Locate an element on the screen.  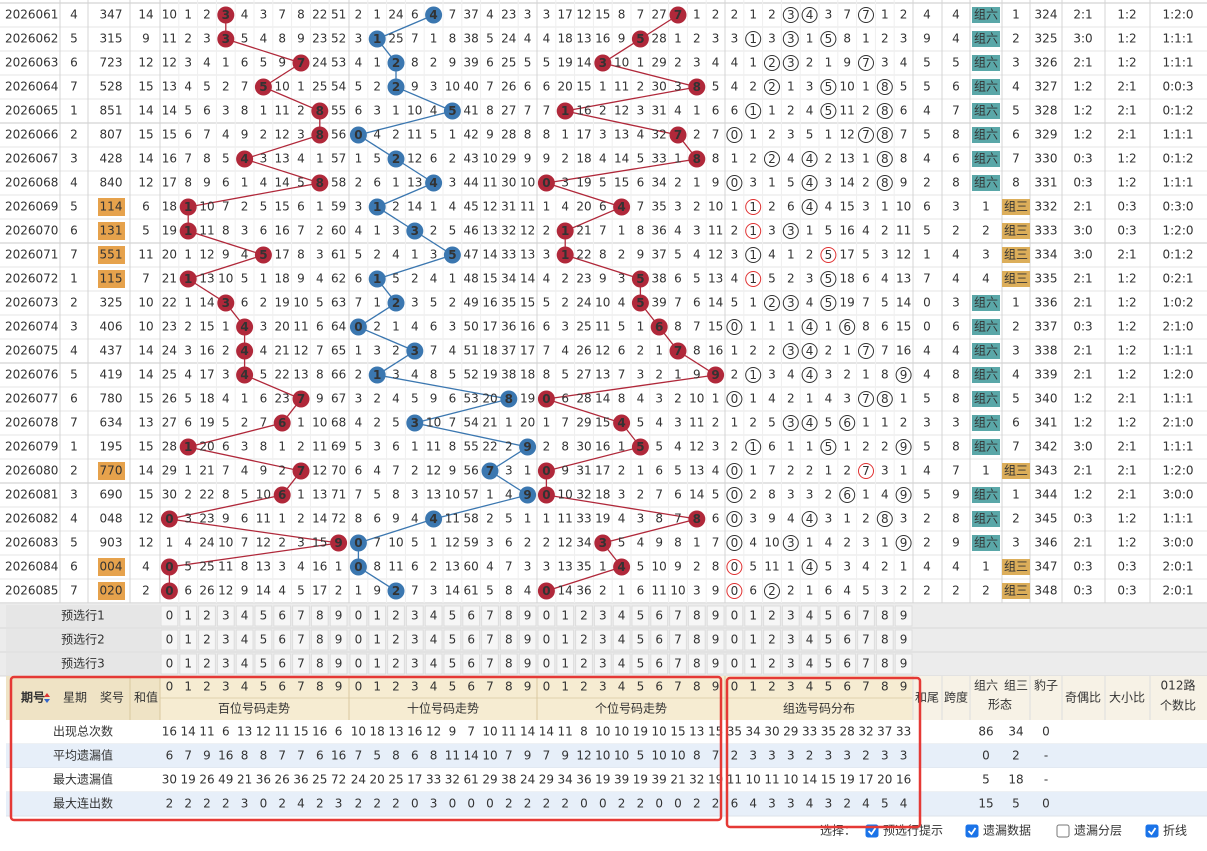
omission-value: 17 is located at coordinates (583, 135).